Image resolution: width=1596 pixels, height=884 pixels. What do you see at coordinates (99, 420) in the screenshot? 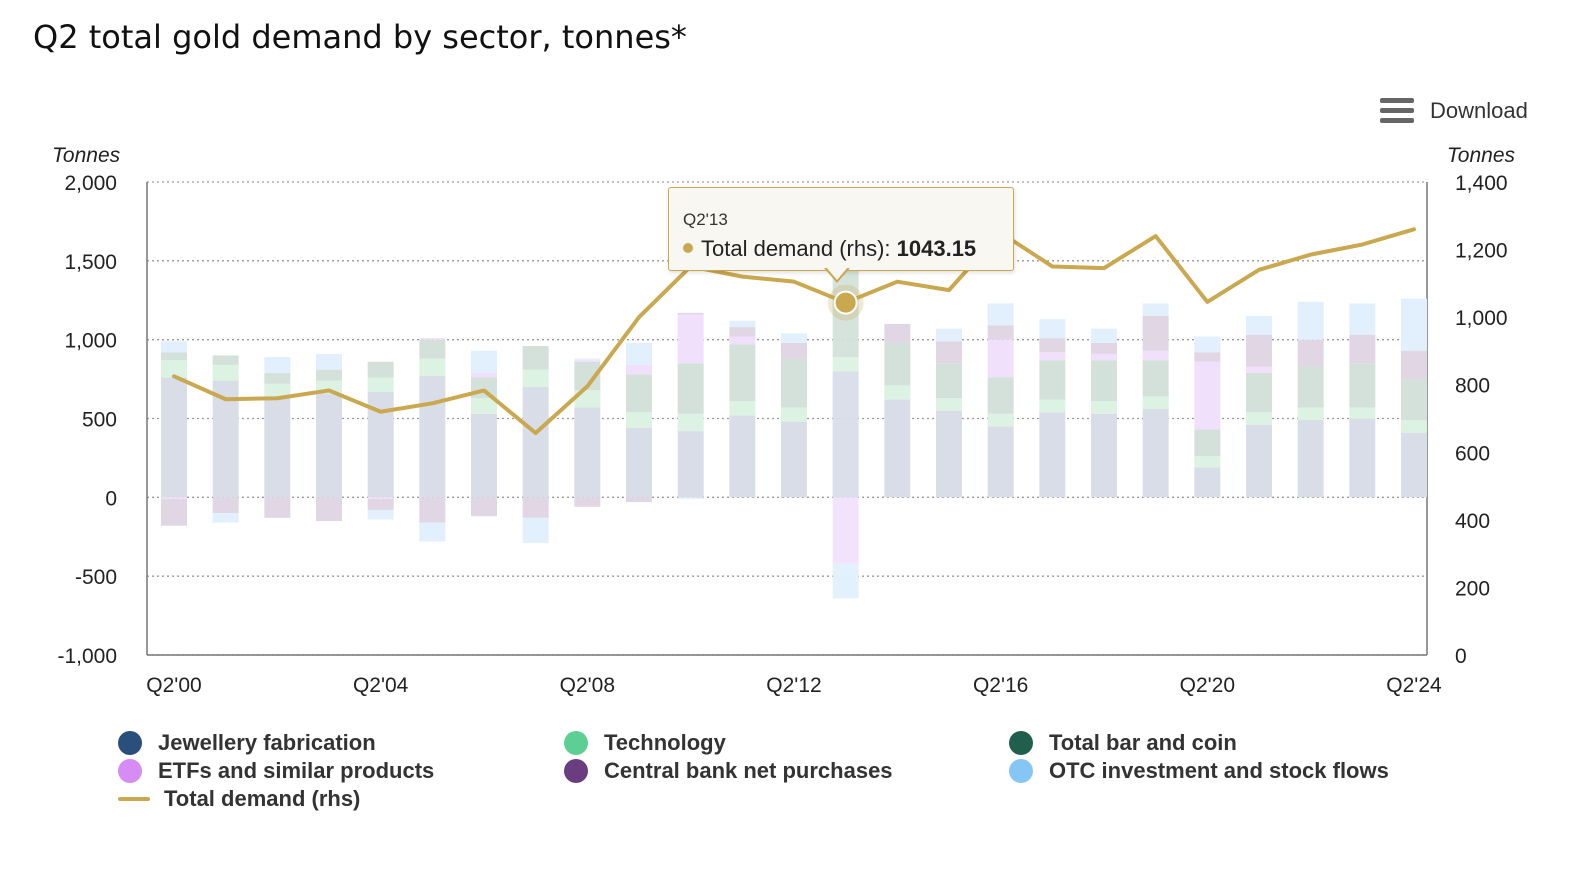
I see `y-tick-label-left: 500` at bounding box center [99, 420].